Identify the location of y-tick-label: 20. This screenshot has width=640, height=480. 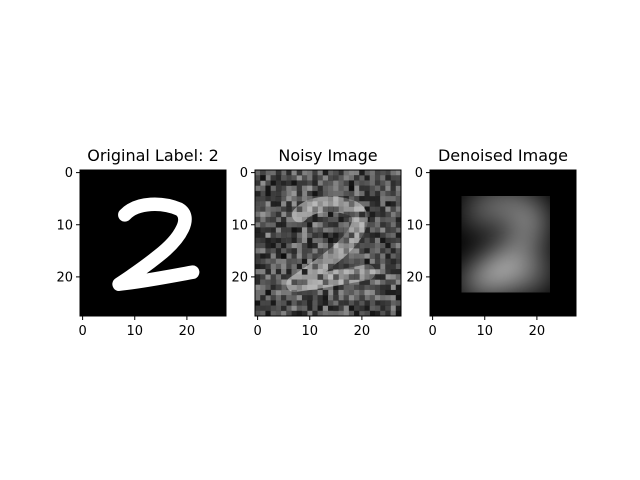
(239, 277).